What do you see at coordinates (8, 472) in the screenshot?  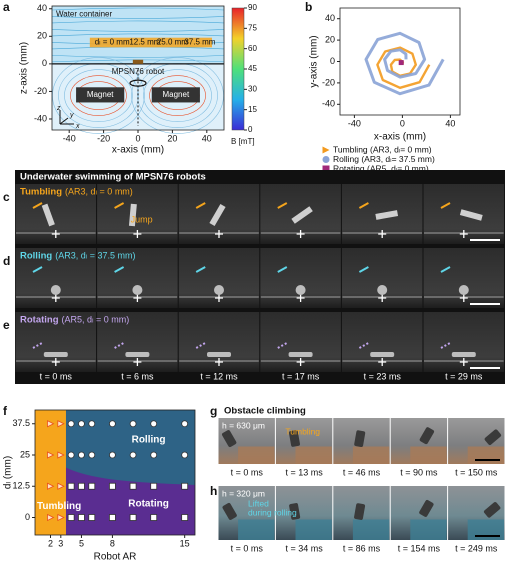 I see `y-axis-title: dₗ (mm)` at bounding box center [8, 472].